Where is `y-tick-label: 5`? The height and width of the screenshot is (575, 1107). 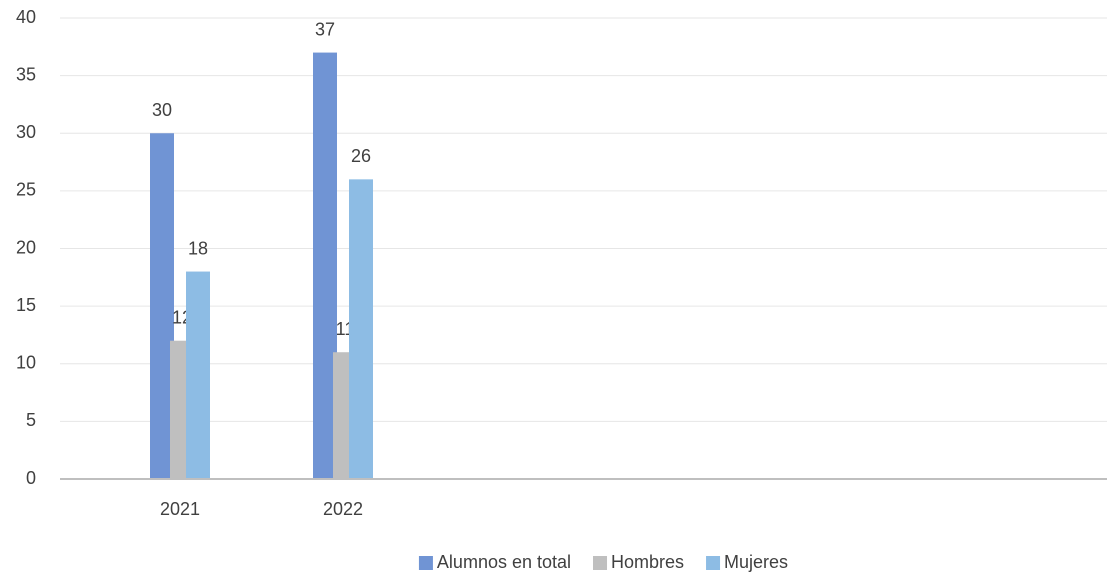 y-tick-label: 5 is located at coordinates (31, 420).